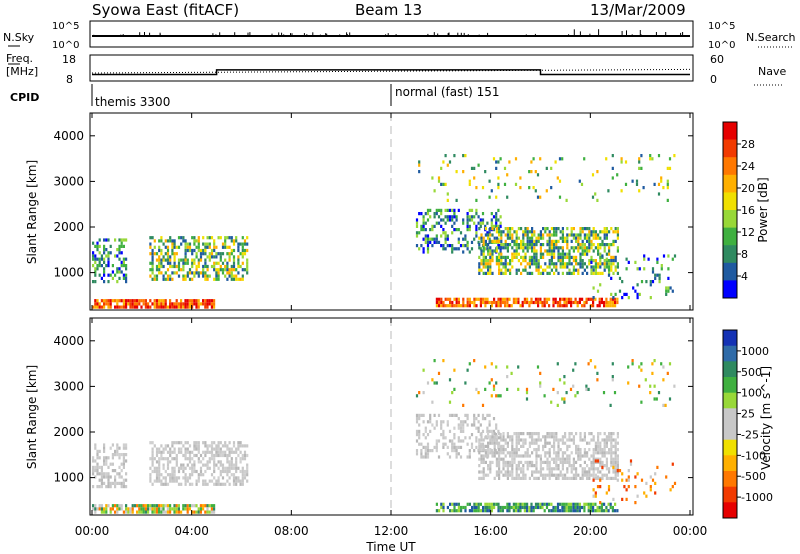  I want to click on colorbar-tick-label: 4, so click(744, 276).